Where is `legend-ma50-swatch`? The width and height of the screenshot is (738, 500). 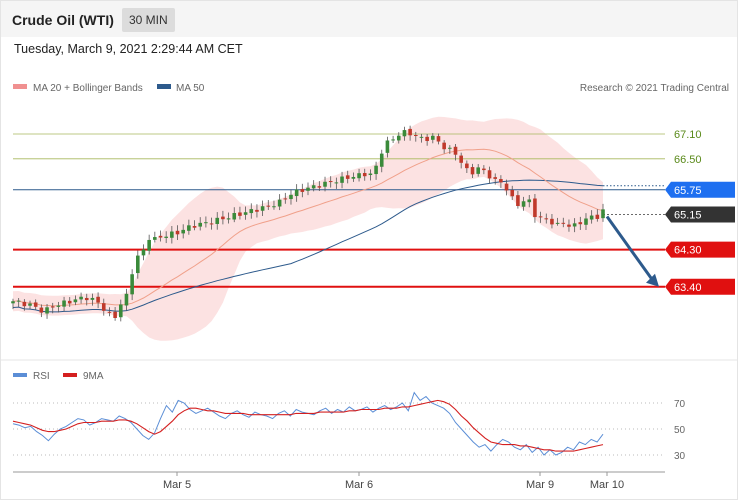 legend-ma50-swatch is located at coordinates (164, 86).